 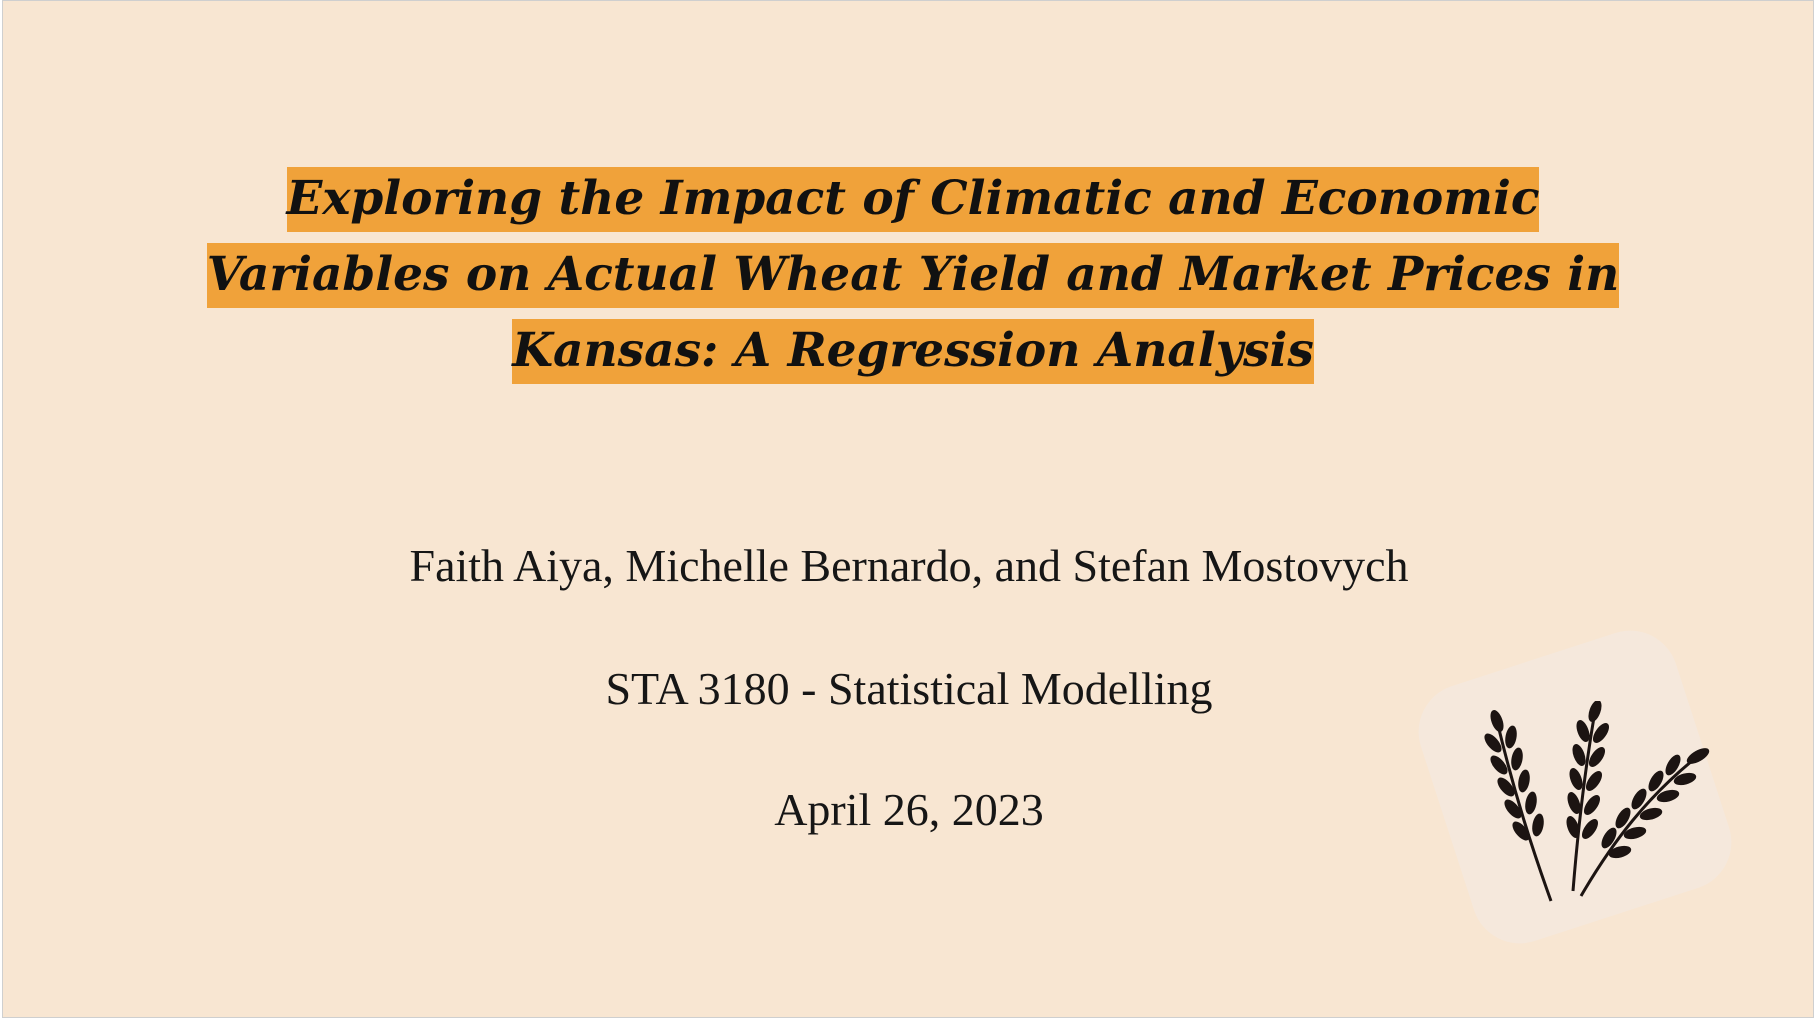 What do you see at coordinates (909, 688) in the screenshot?
I see `course-line: STA 3180 - Statistical Modelling` at bounding box center [909, 688].